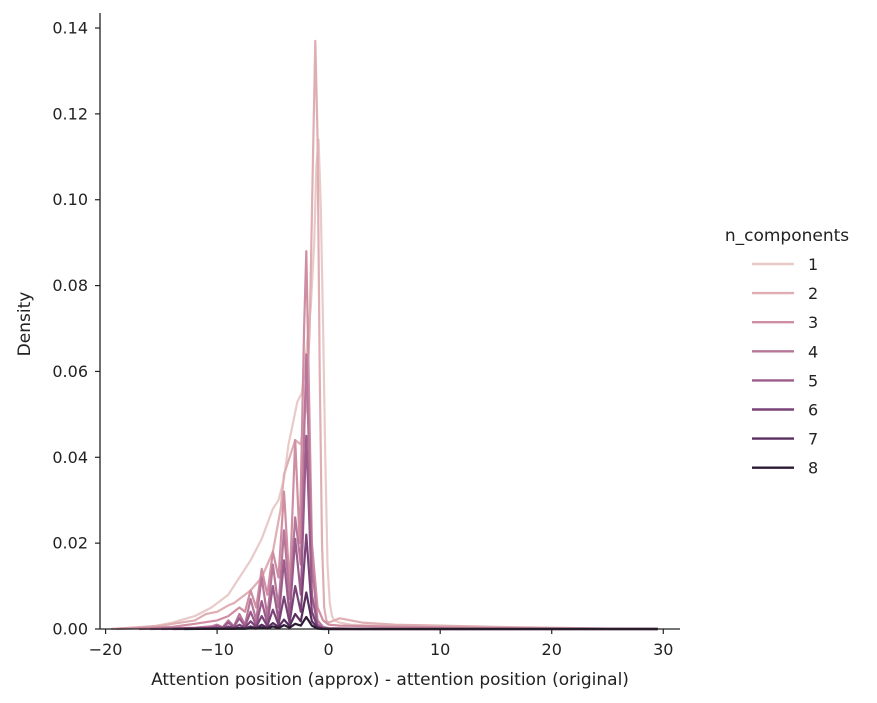  Describe the element at coordinates (70, 457) in the screenshot. I see `y-tick-label: 0.04` at that location.